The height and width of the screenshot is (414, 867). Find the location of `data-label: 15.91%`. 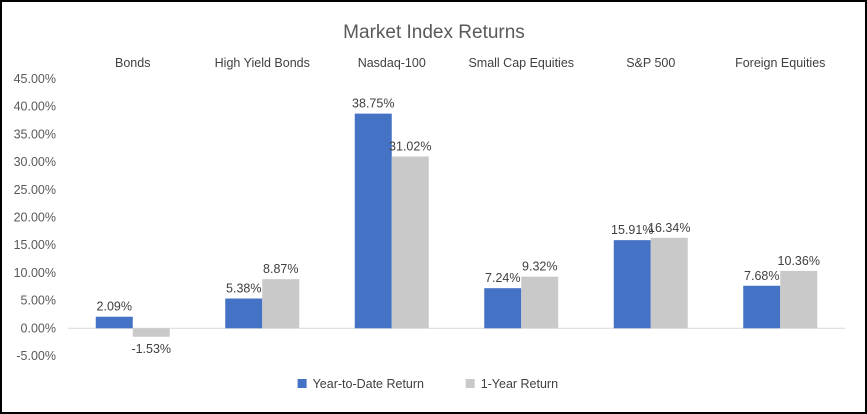

data-label: 15.91% is located at coordinates (632, 230).